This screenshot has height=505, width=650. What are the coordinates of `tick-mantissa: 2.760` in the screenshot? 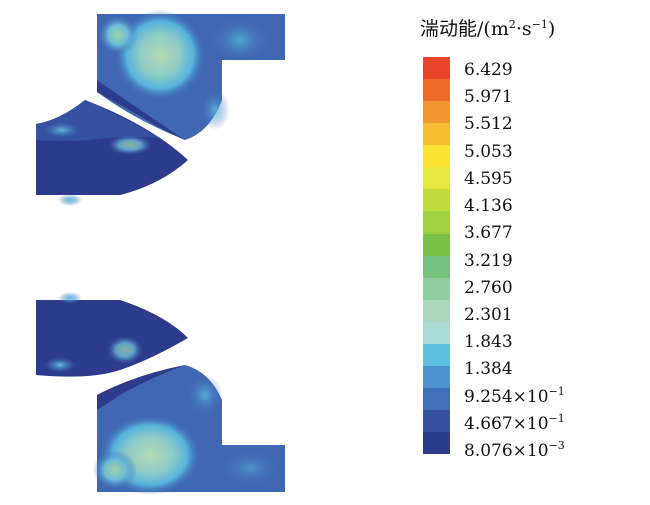 It's located at (488, 287).